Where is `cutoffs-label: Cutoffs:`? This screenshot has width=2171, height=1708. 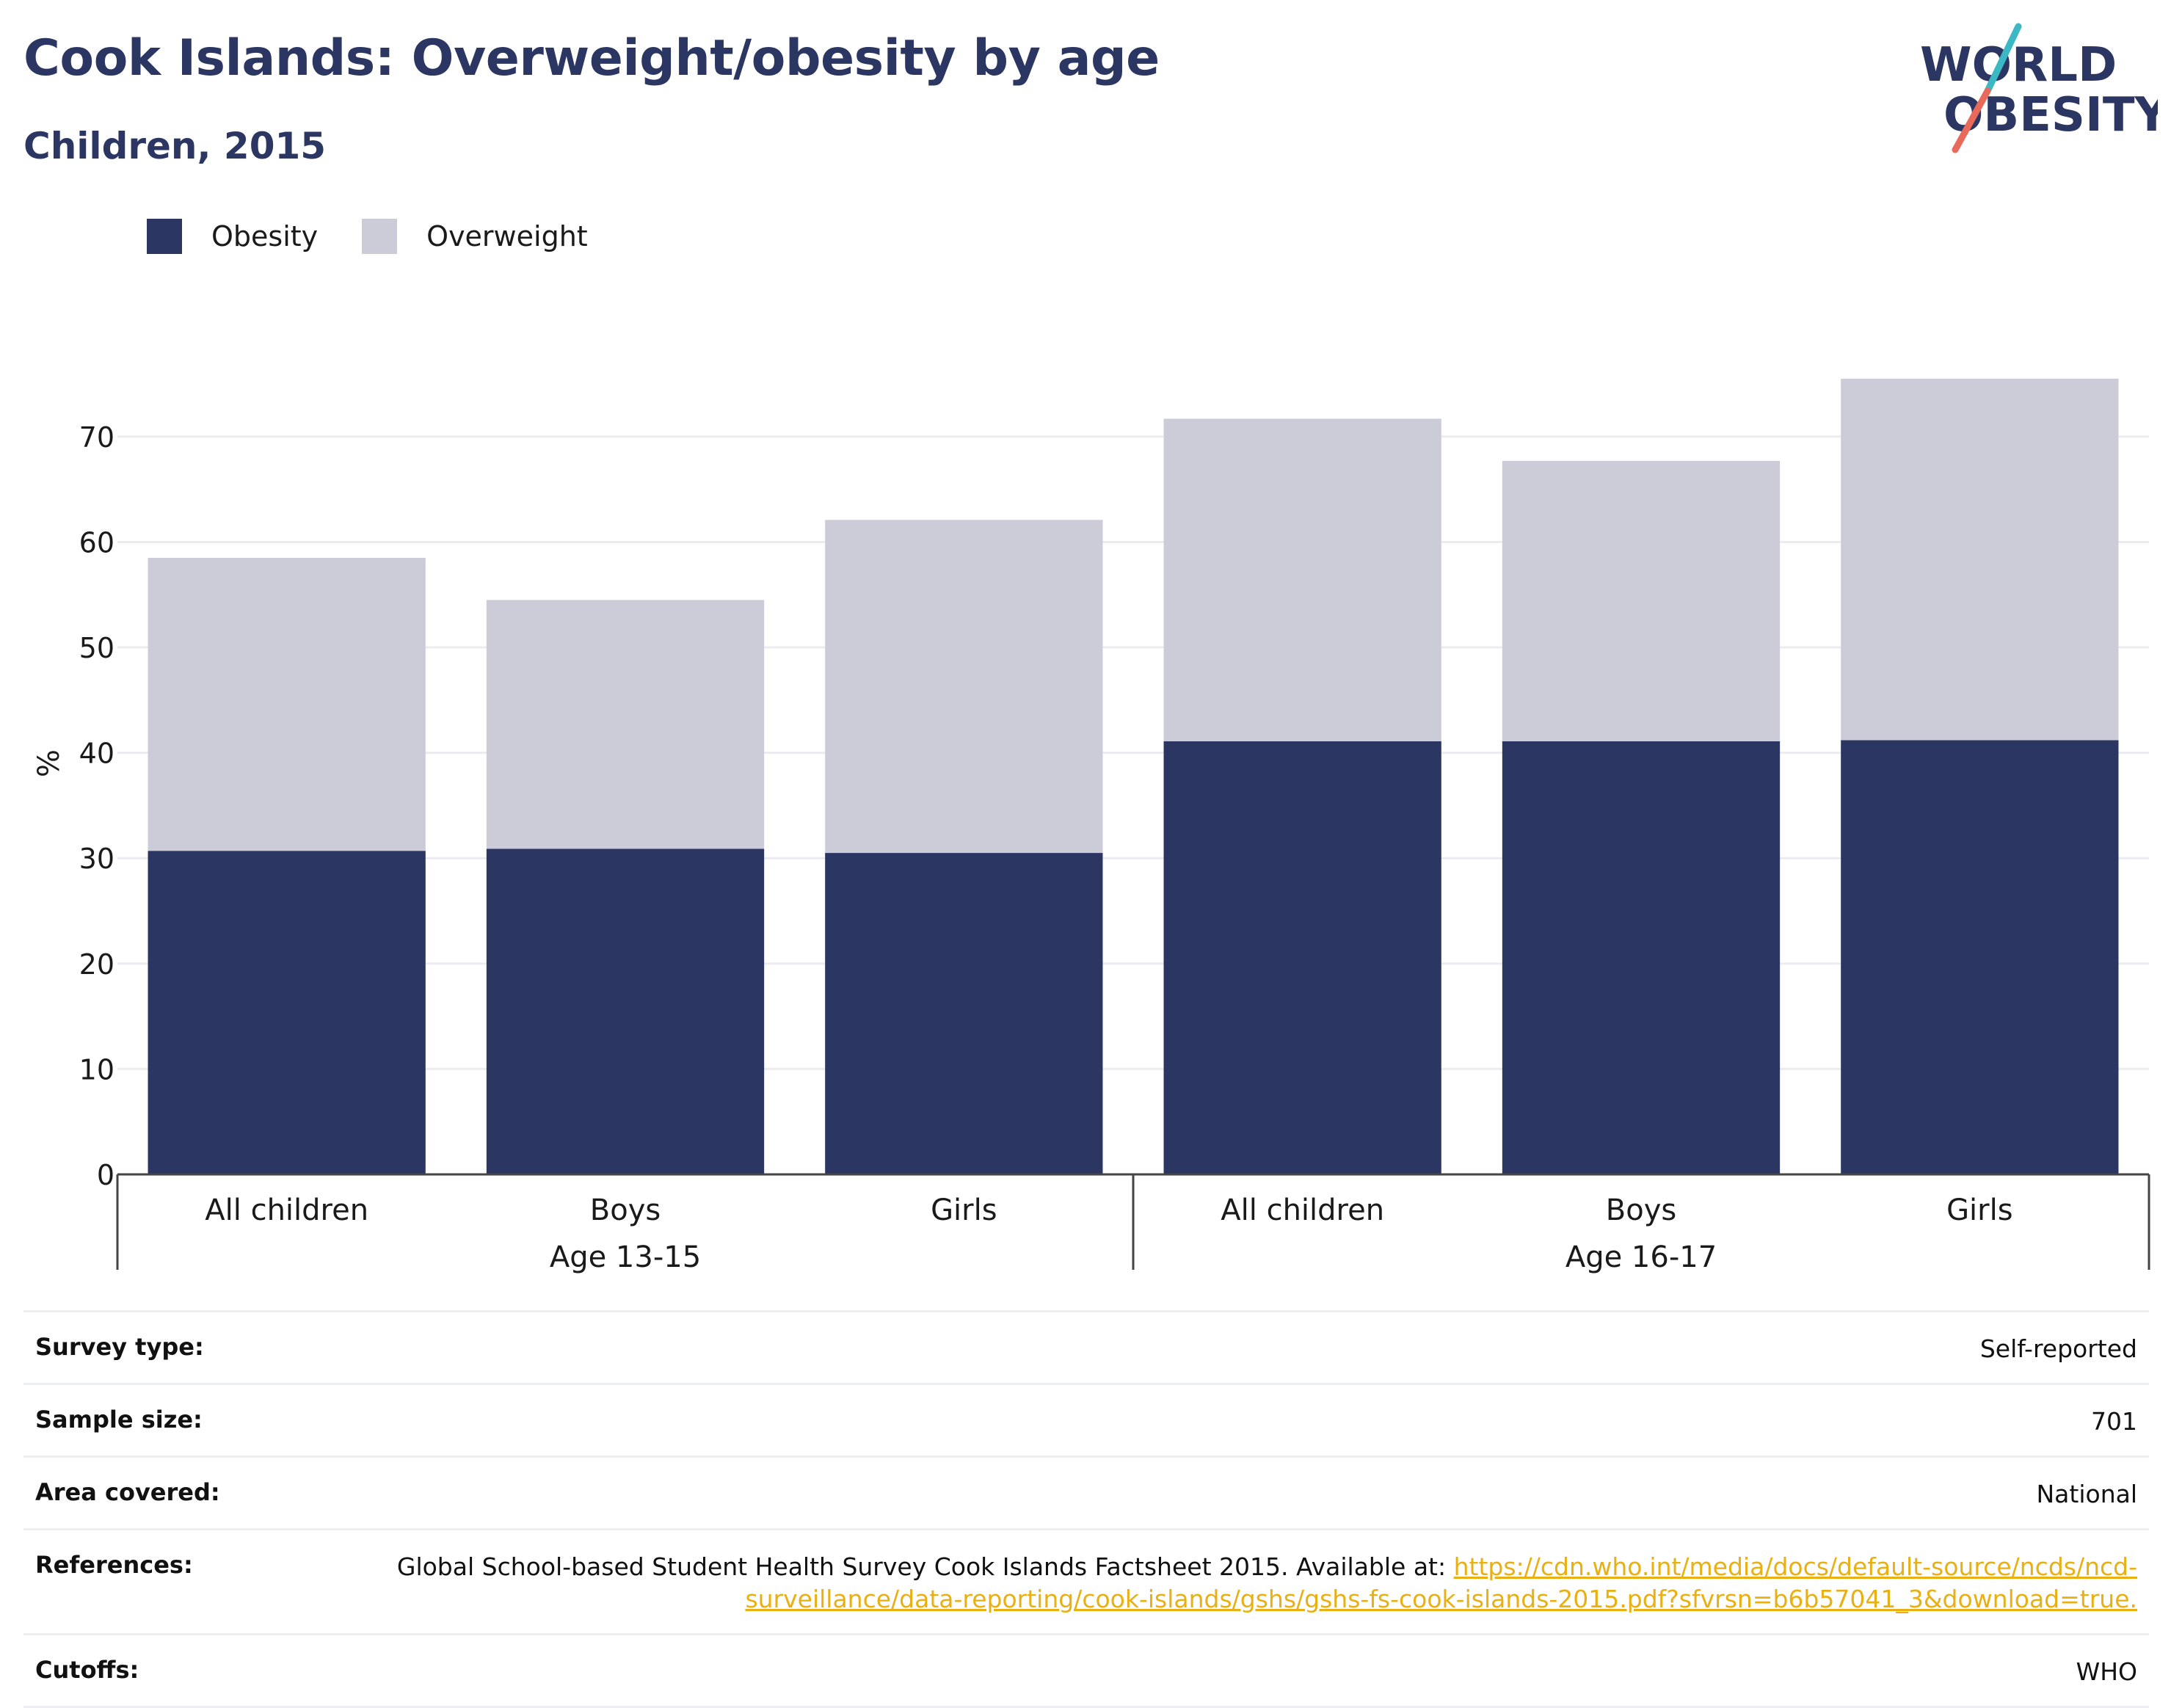 cutoffs-label: Cutoffs: is located at coordinates (87, 1670).